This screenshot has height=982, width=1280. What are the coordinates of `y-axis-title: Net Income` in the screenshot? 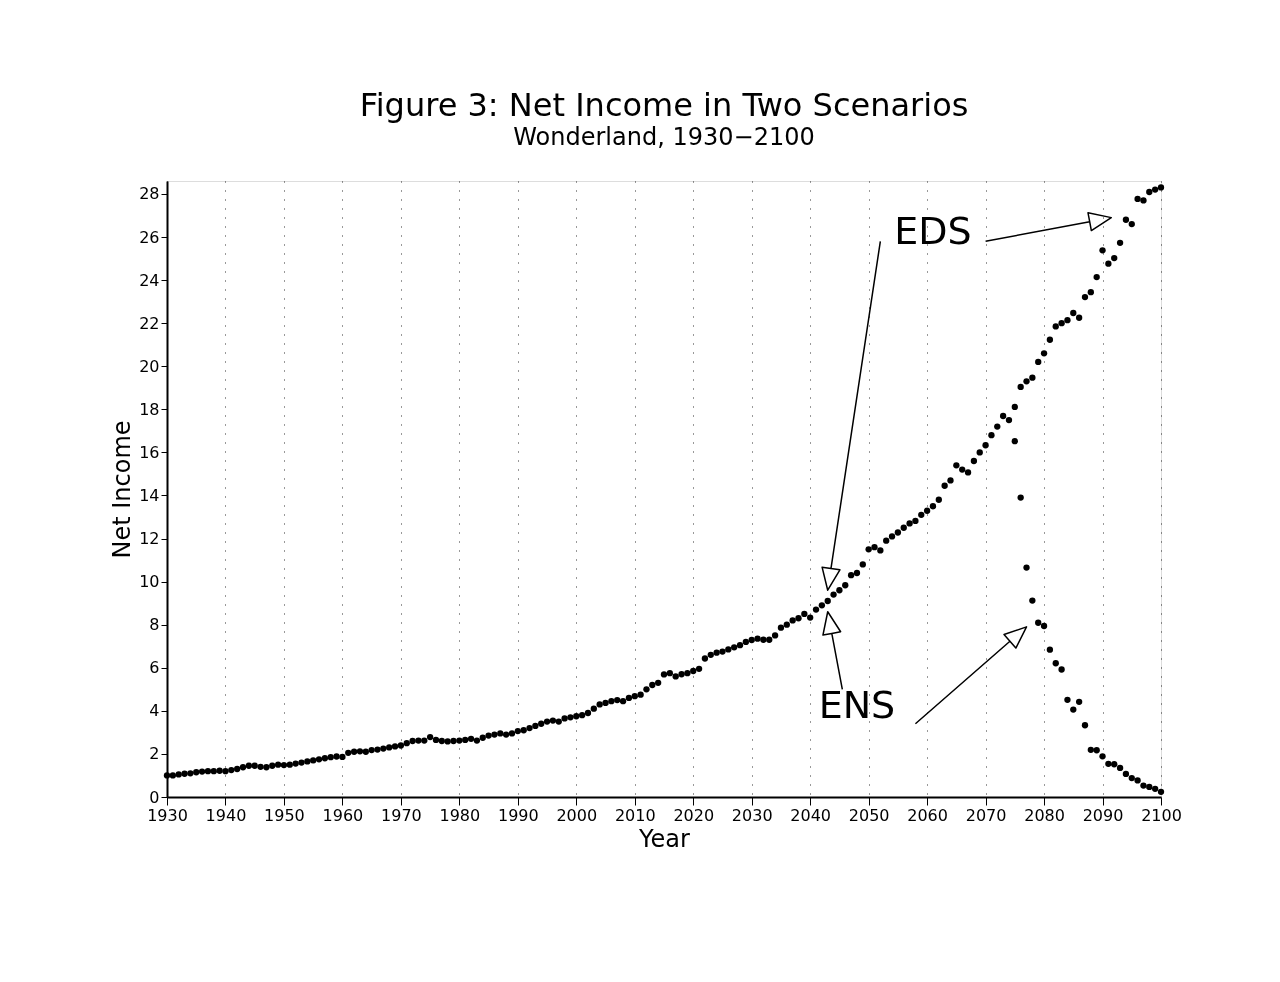 It's located at (122, 489).